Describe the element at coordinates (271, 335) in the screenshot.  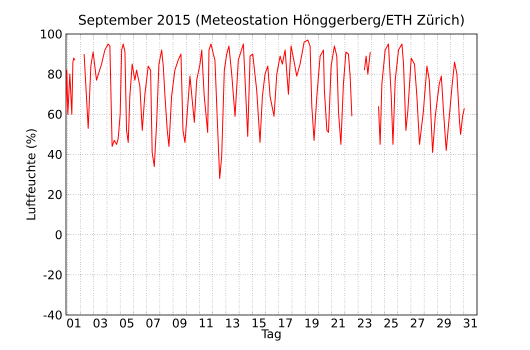
I see `x-axis-title: Tag` at that location.